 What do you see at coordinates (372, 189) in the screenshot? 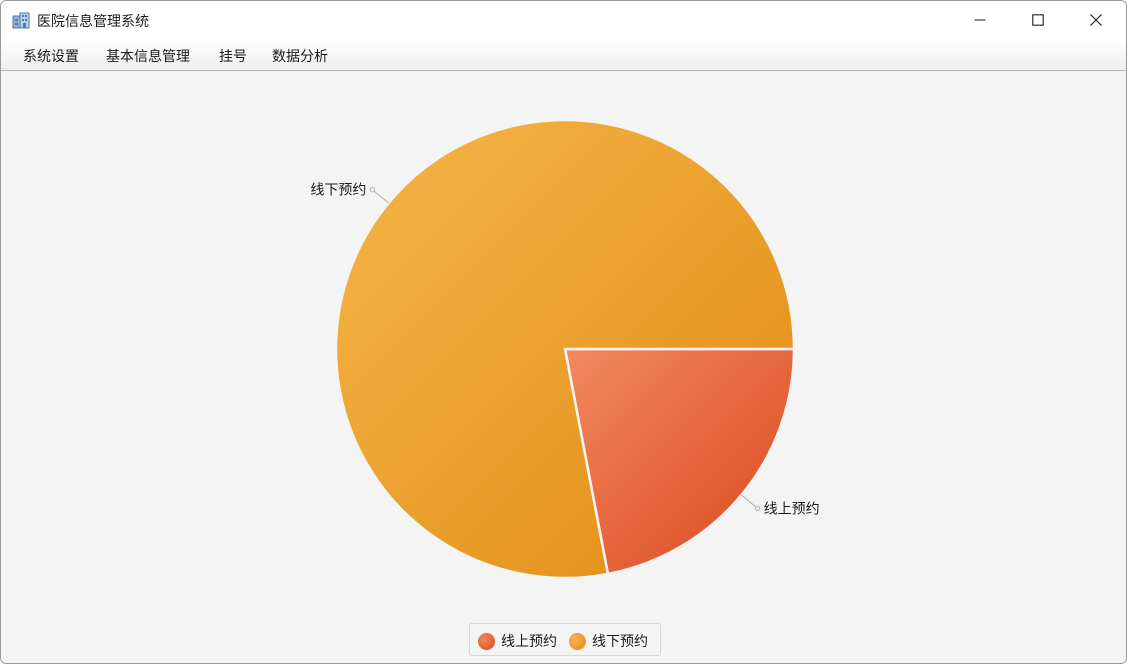
I see `leader-dot-offline` at bounding box center [372, 189].